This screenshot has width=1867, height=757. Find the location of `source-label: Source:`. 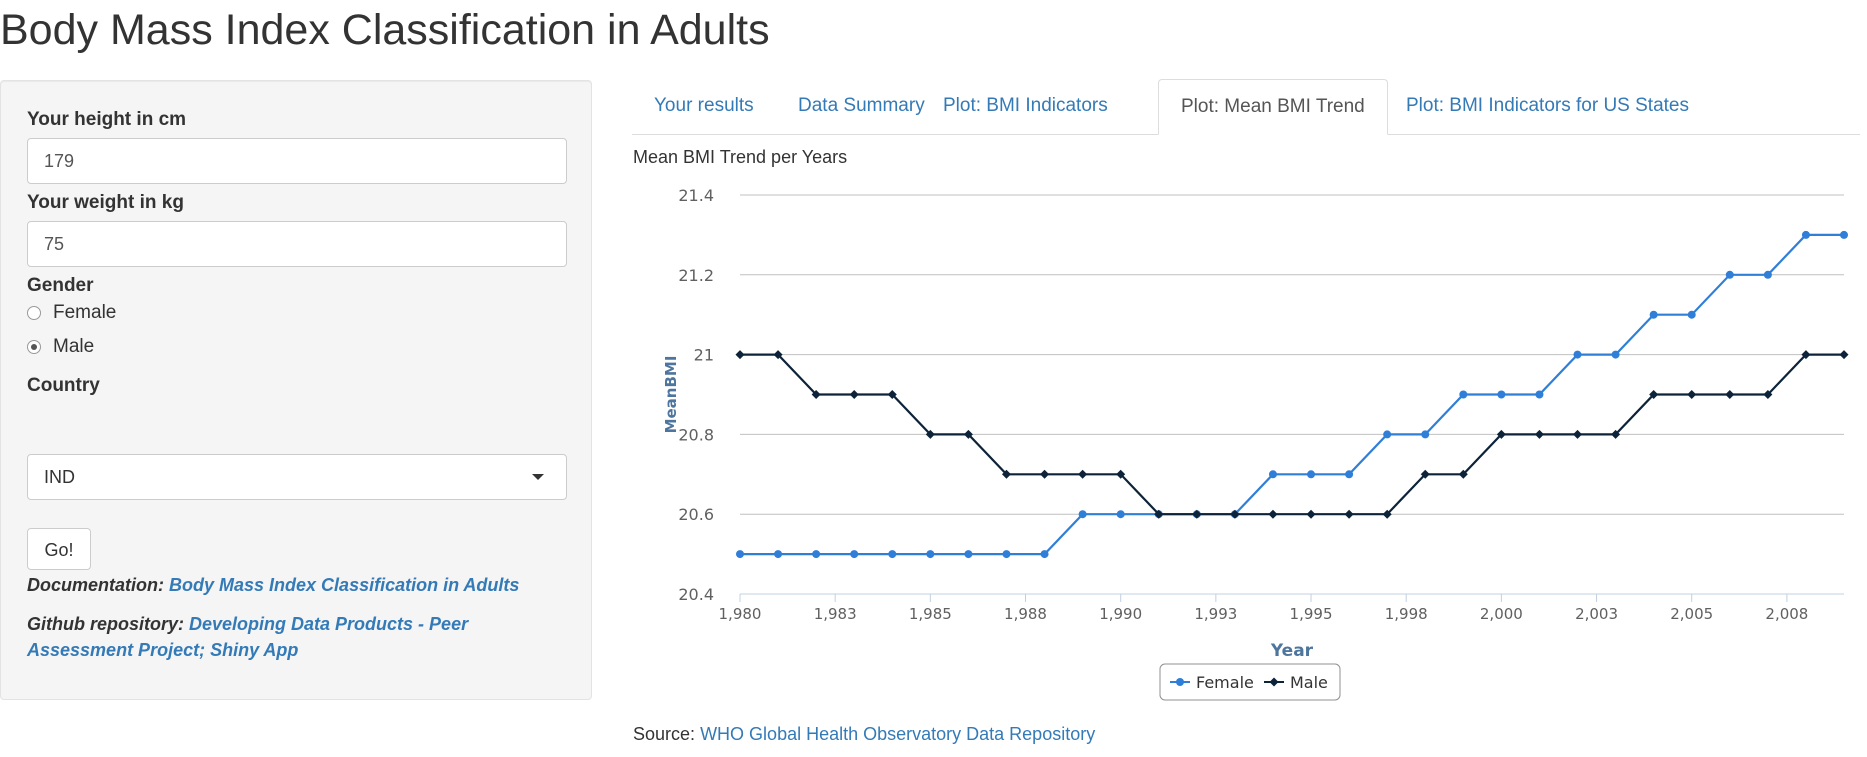

source-label: Source: is located at coordinates (664, 734).